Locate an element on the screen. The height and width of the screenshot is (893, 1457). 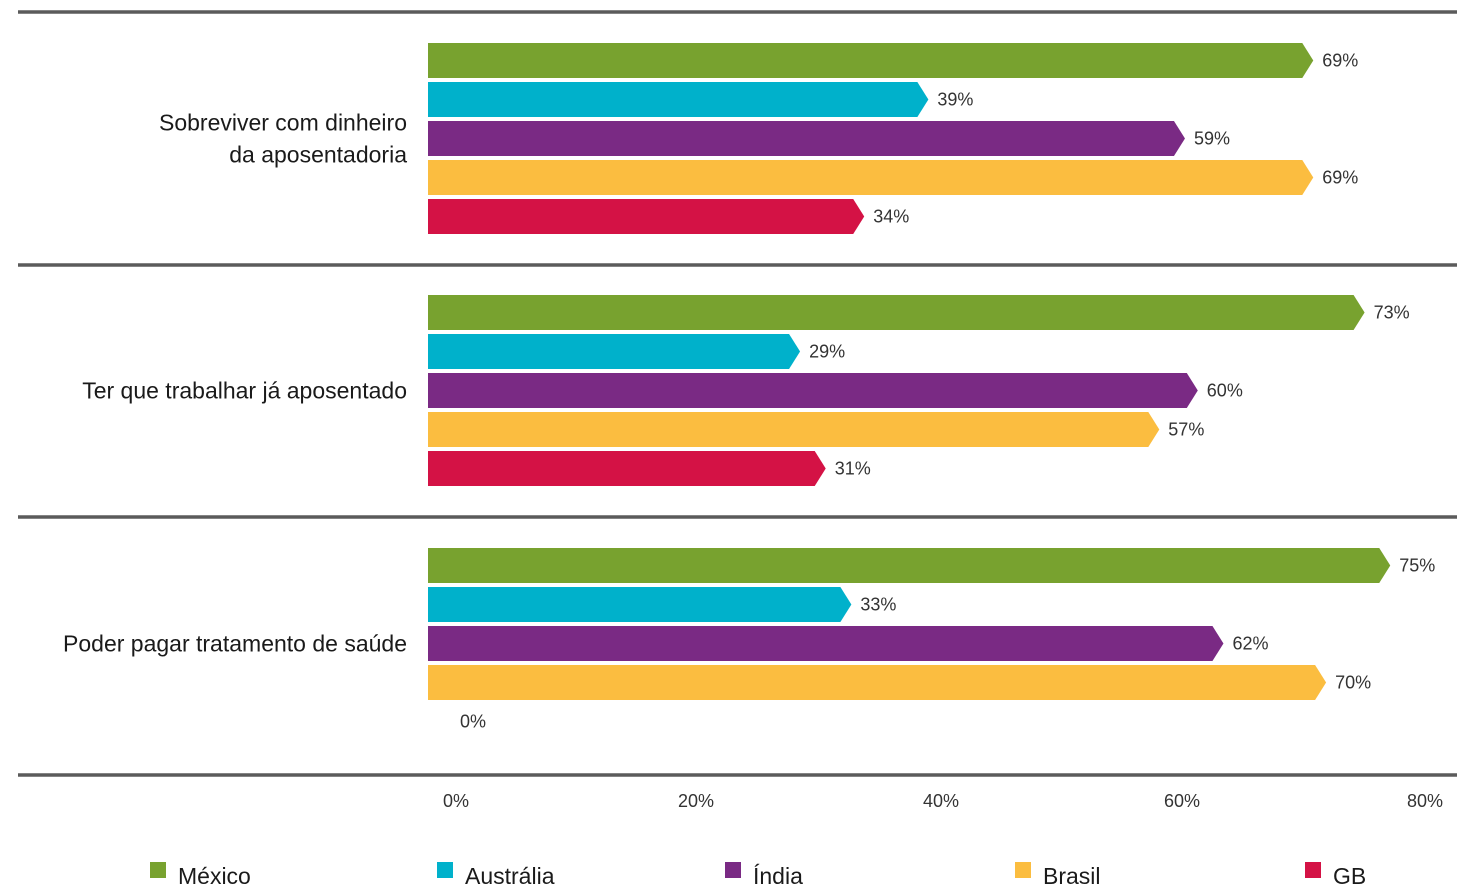
x-tick-label: 80% is located at coordinates (1425, 801).